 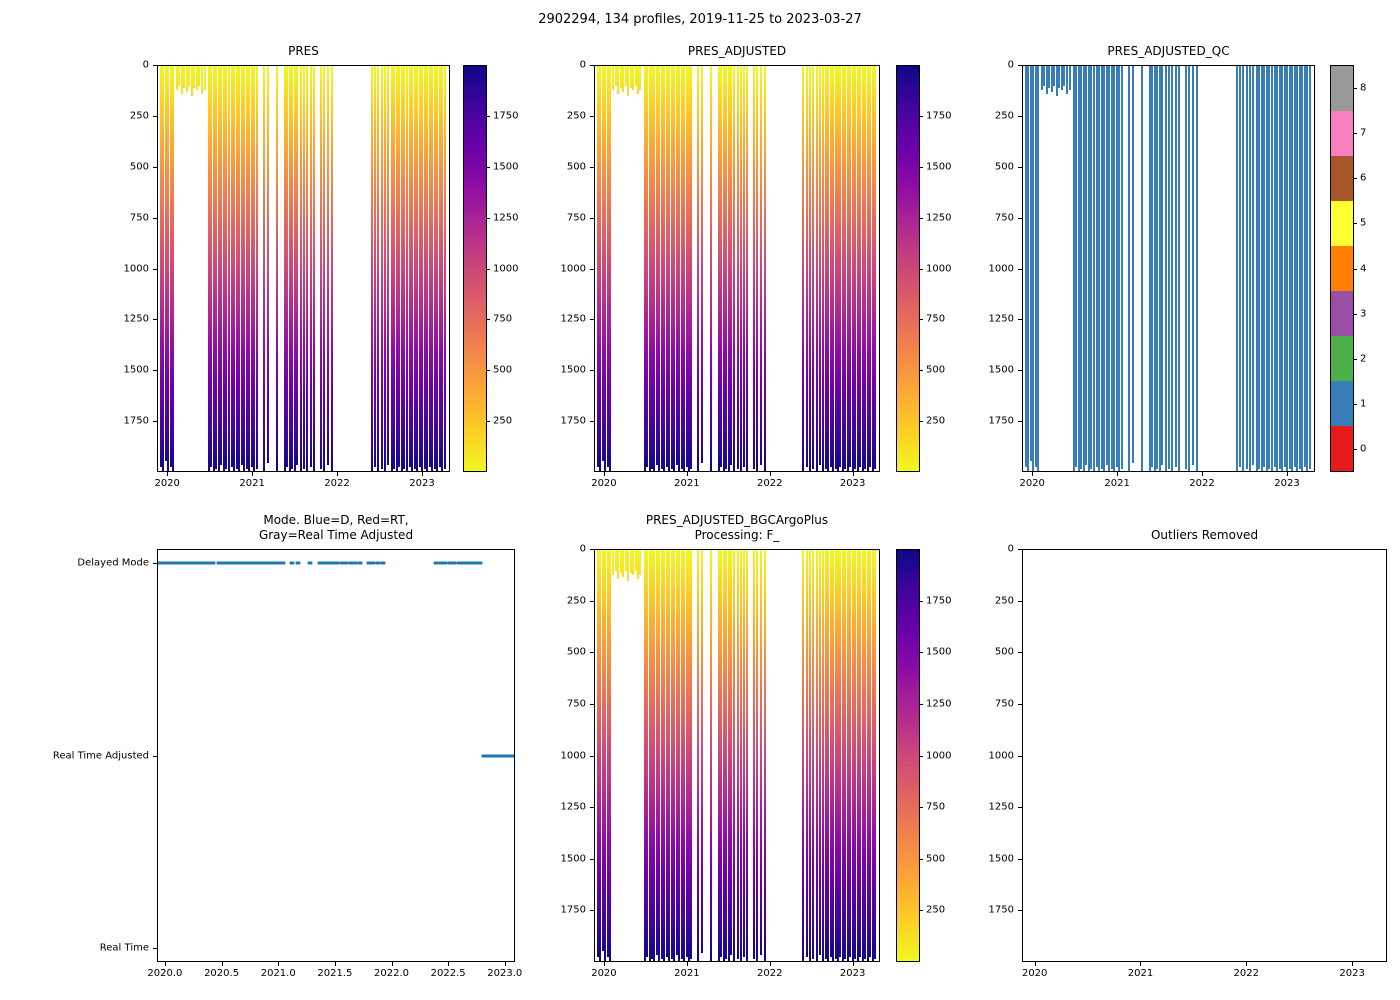 What do you see at coordinates (506, 116) in the screenshot?
I see `colorbar-tick-label: 1750` at bounding box center [506, 116].